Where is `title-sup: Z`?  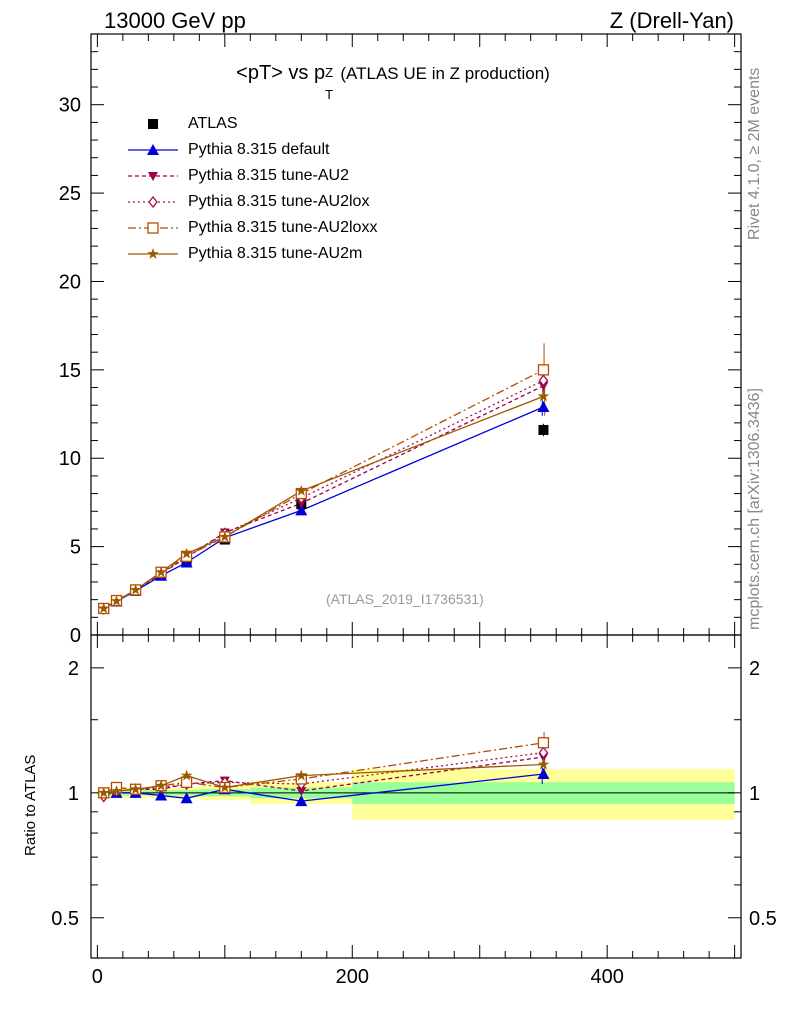 title-sup: Z is located at coordinates (329, 72).